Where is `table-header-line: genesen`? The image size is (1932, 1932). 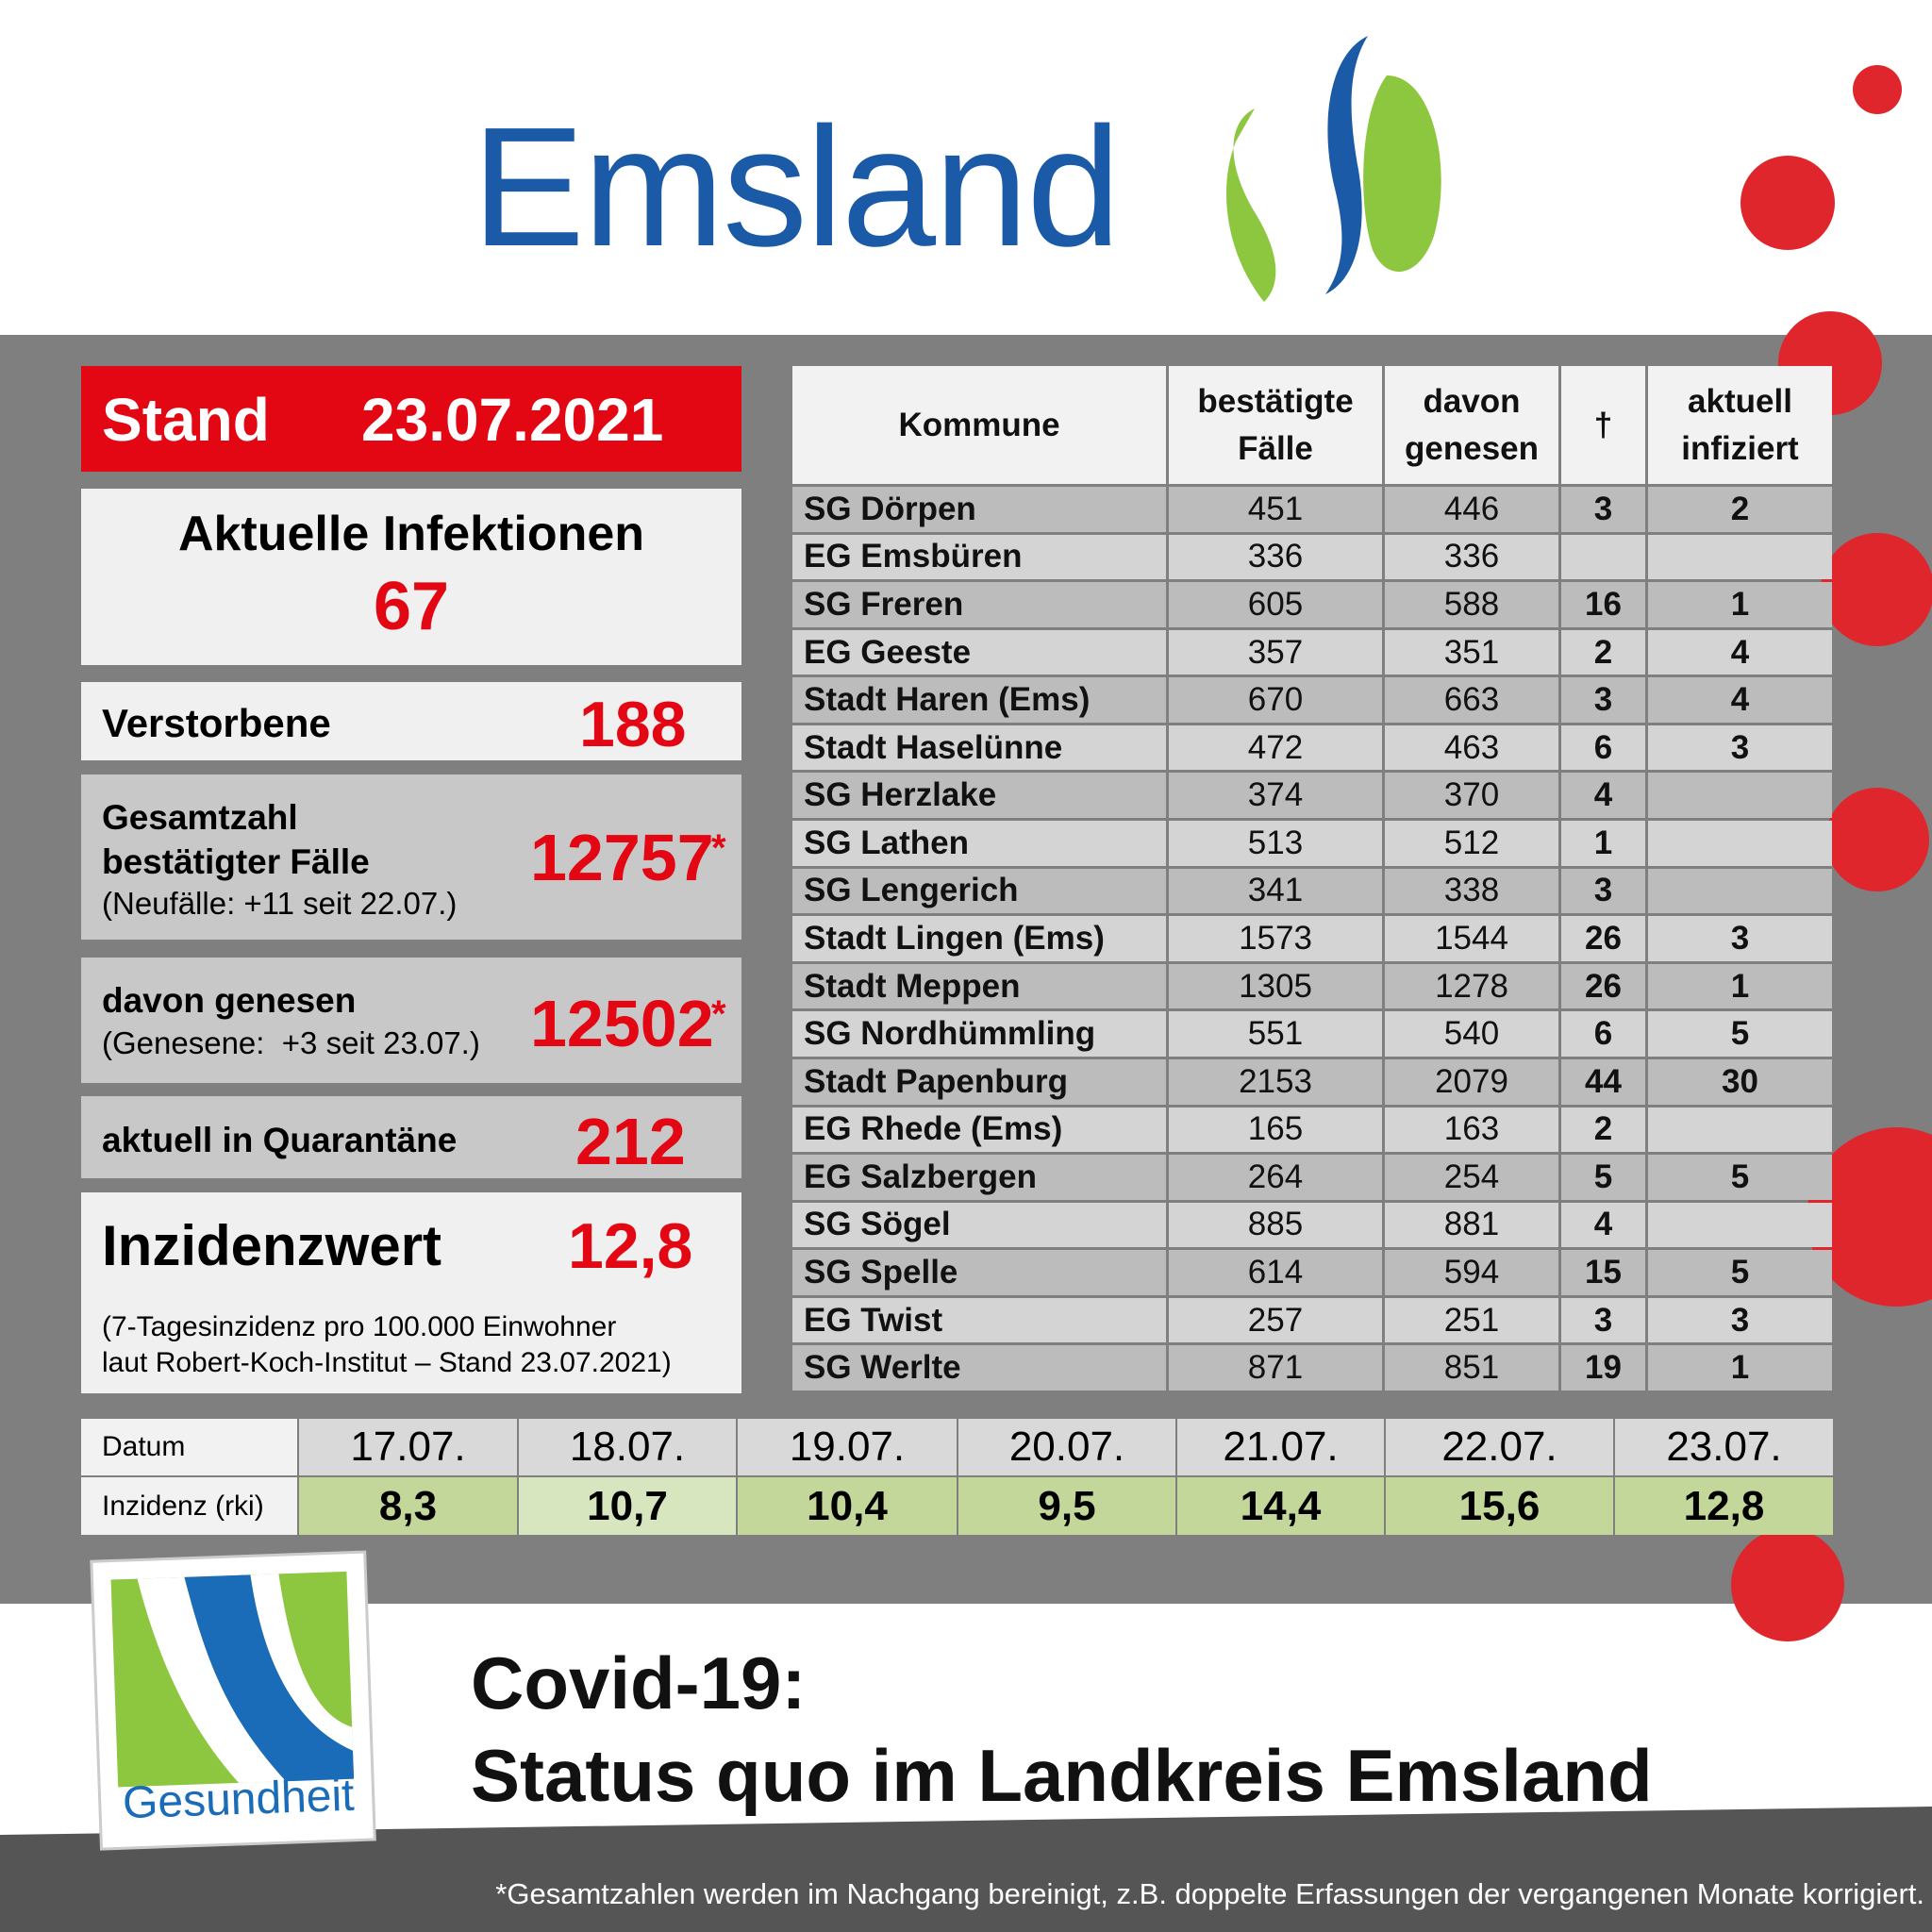 table-header-line: genesen is located at coordinates (1472, 448).